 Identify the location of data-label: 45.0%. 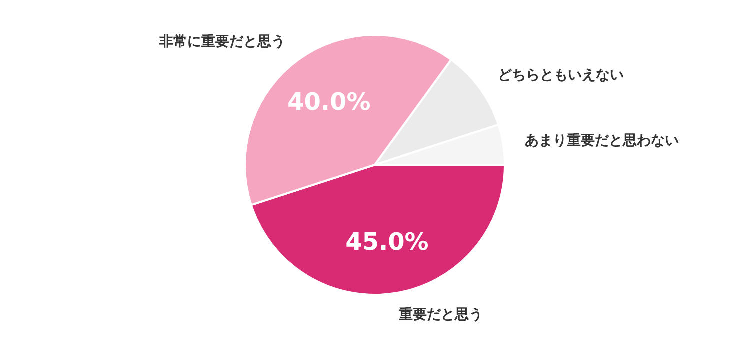
(387, 242).